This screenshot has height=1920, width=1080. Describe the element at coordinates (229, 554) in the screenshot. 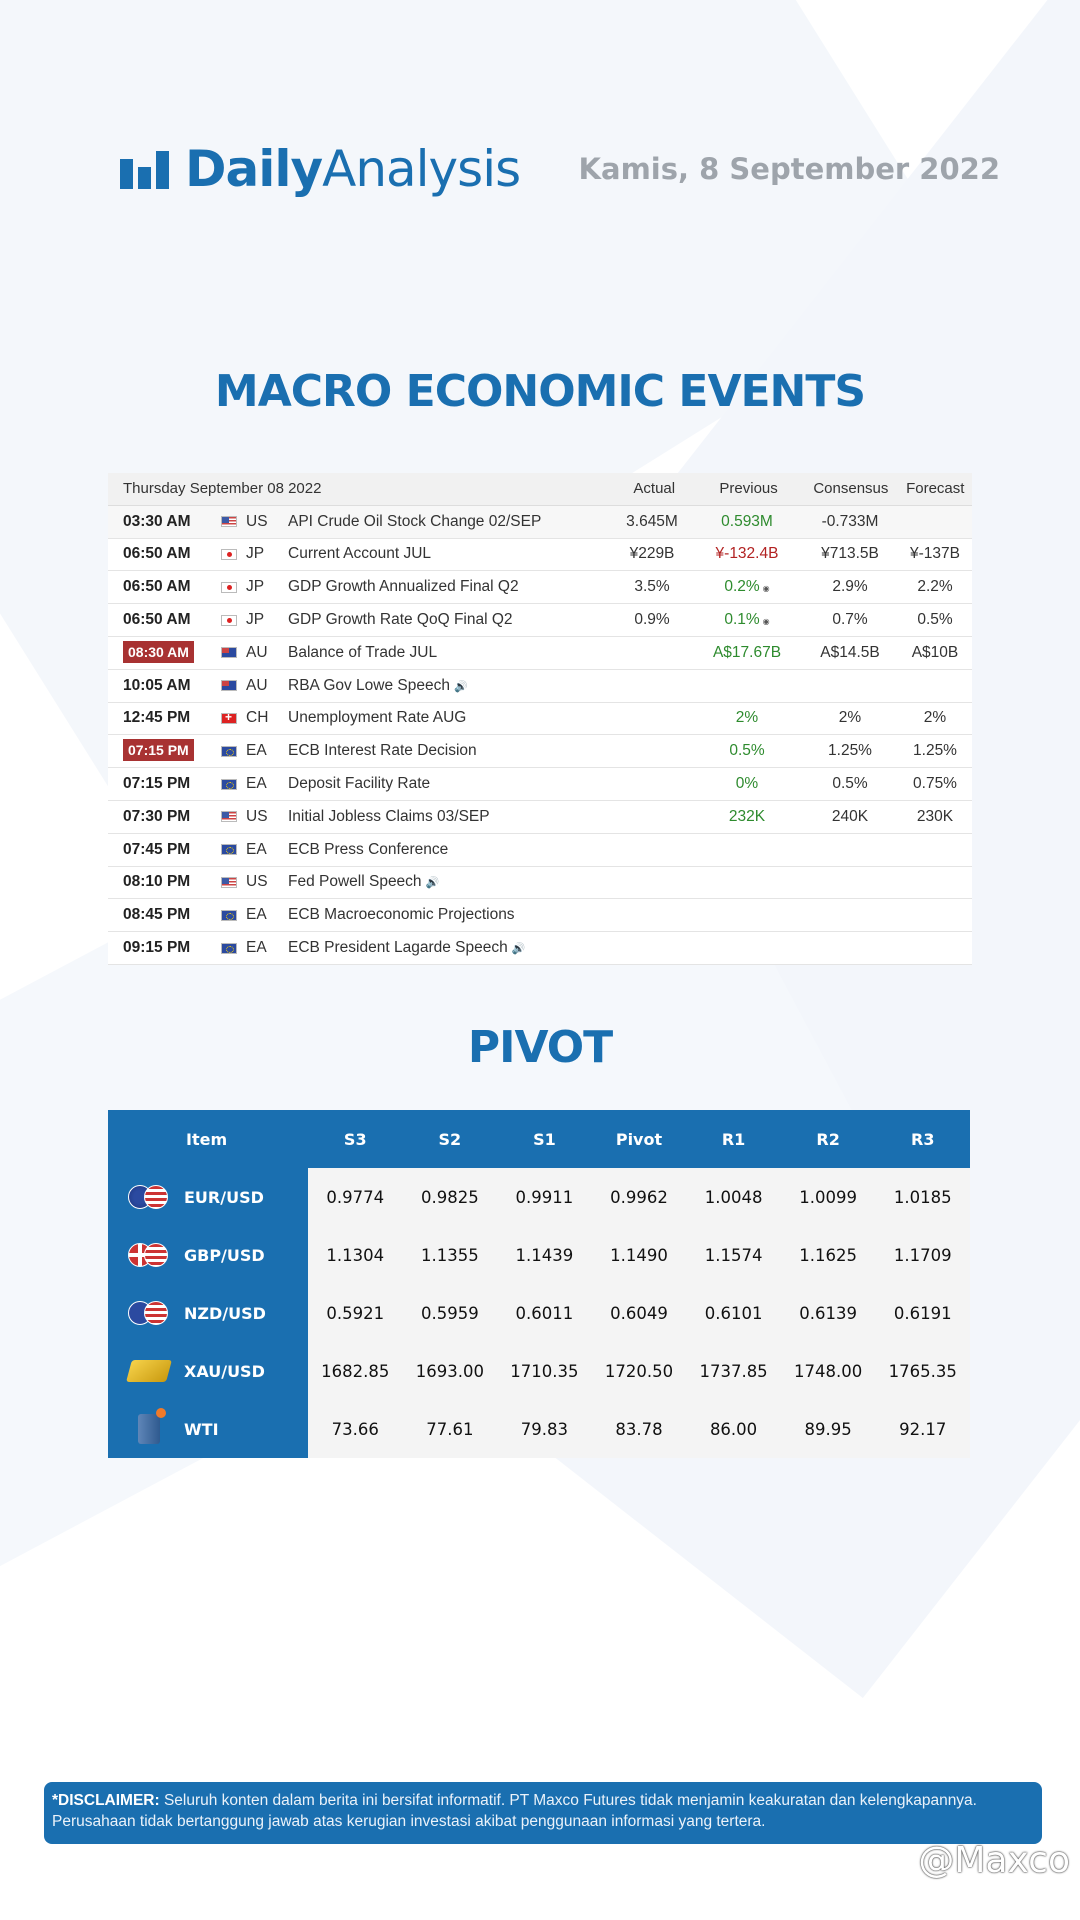

I see `jp-flag-icon` at that location.